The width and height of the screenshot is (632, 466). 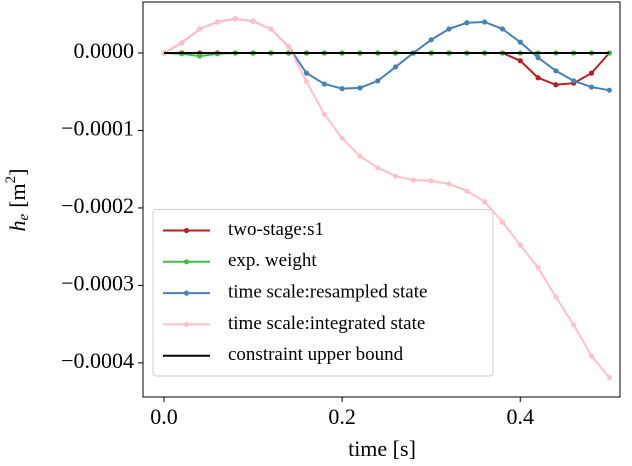 I want to click on y-label-part: h, so click(x=17, y=225).